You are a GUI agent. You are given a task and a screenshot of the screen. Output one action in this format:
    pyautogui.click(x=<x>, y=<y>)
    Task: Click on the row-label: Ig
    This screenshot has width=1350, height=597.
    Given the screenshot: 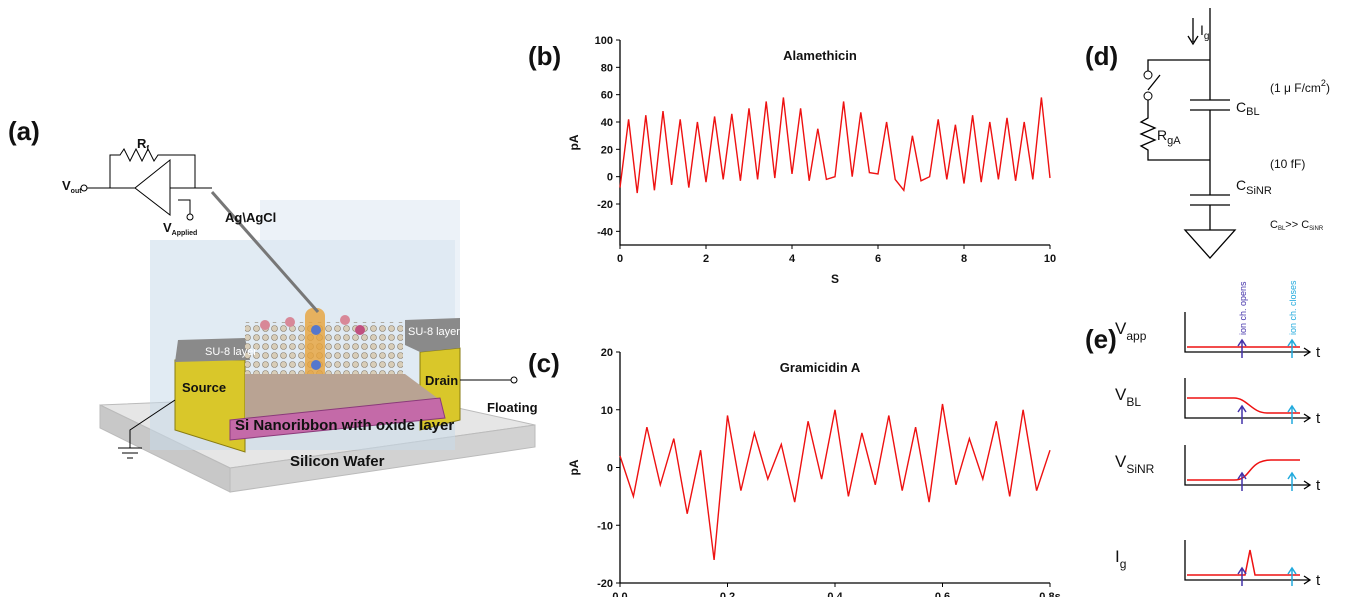 What is the action you would take?
    pyautogui.click(x=1120, y=559)
    